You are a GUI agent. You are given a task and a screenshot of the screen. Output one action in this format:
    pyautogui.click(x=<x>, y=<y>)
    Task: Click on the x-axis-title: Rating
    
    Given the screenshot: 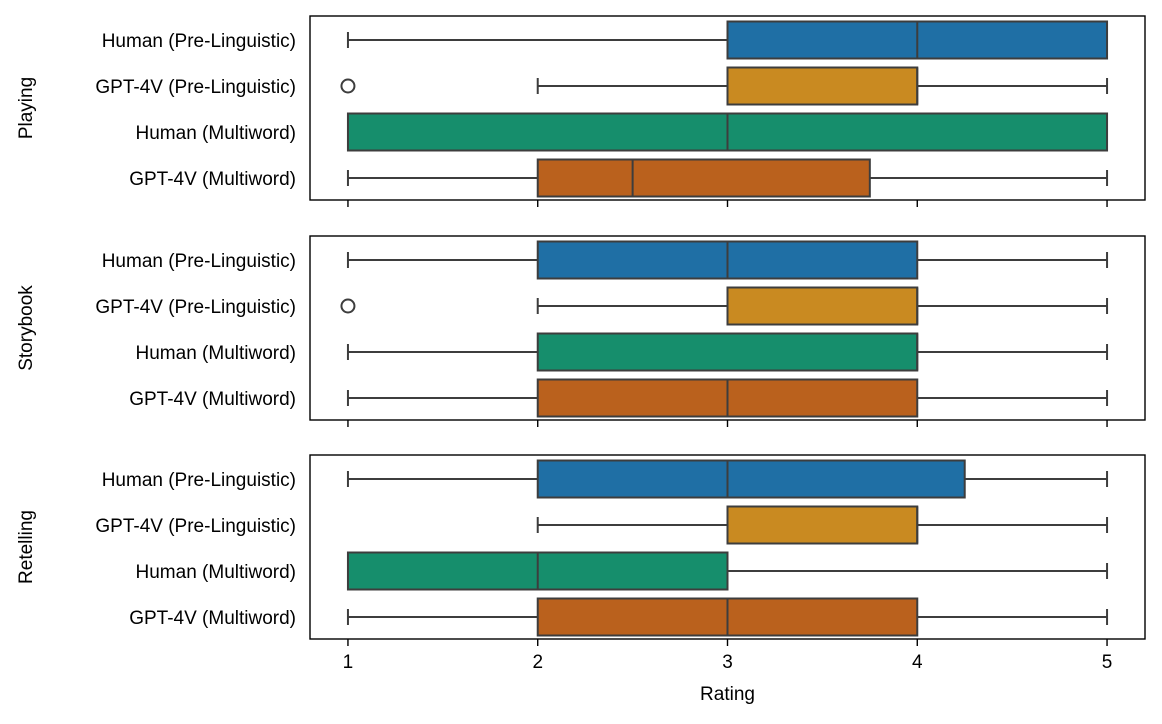 What is the action you would take?
    pyautogui.click(x=727, y=694)
    